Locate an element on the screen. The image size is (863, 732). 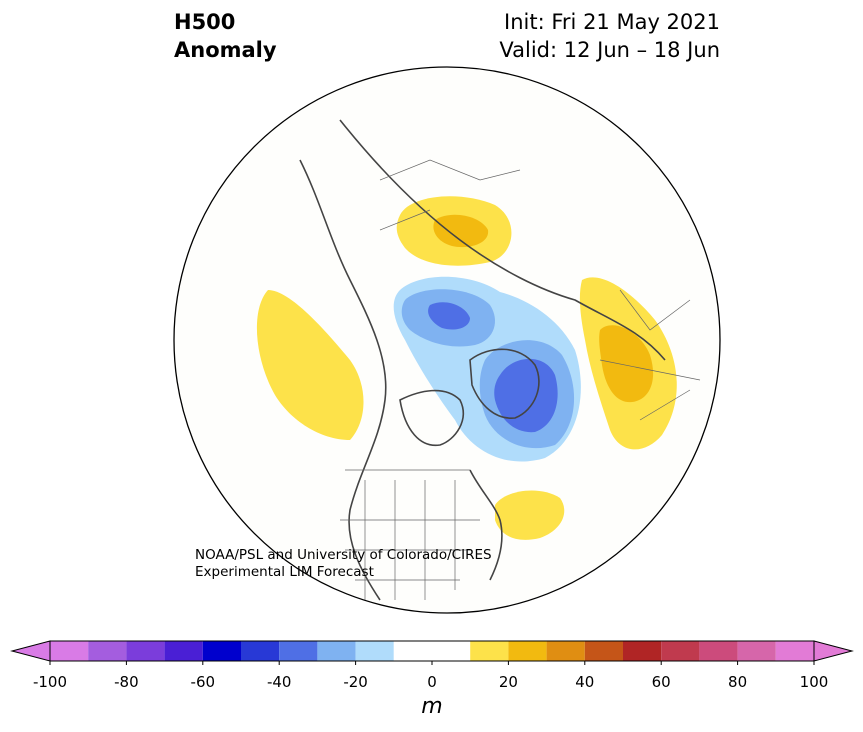
border-states-lat is located at coordinates (410, 550).